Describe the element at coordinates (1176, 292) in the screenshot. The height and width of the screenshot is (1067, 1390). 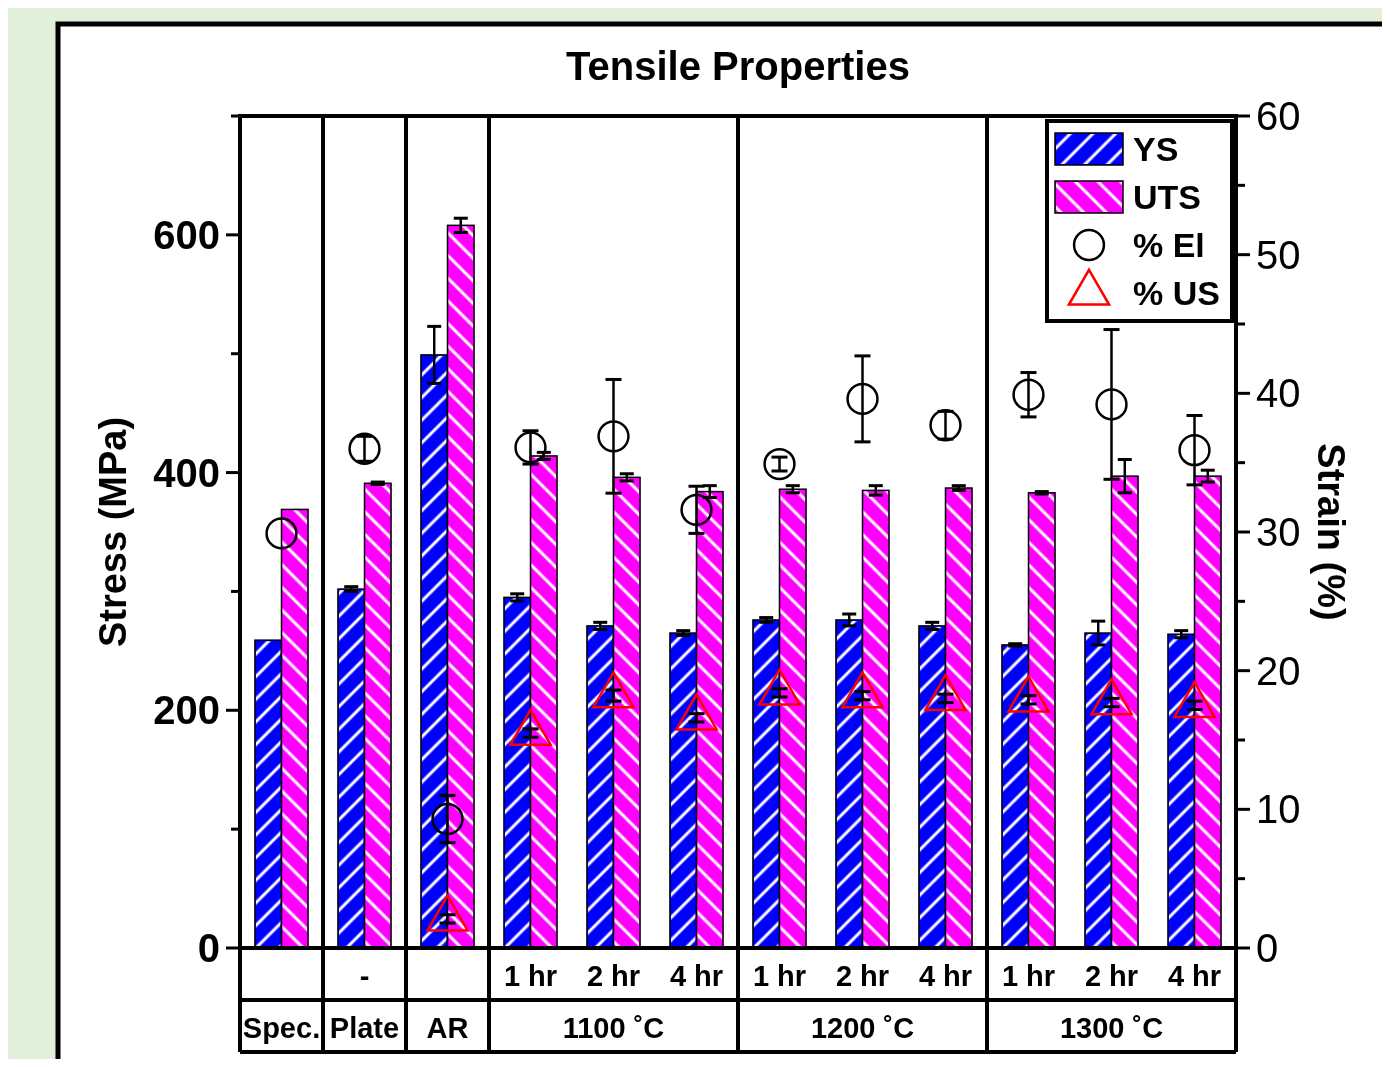
I see `legend-label: % US` at that location.